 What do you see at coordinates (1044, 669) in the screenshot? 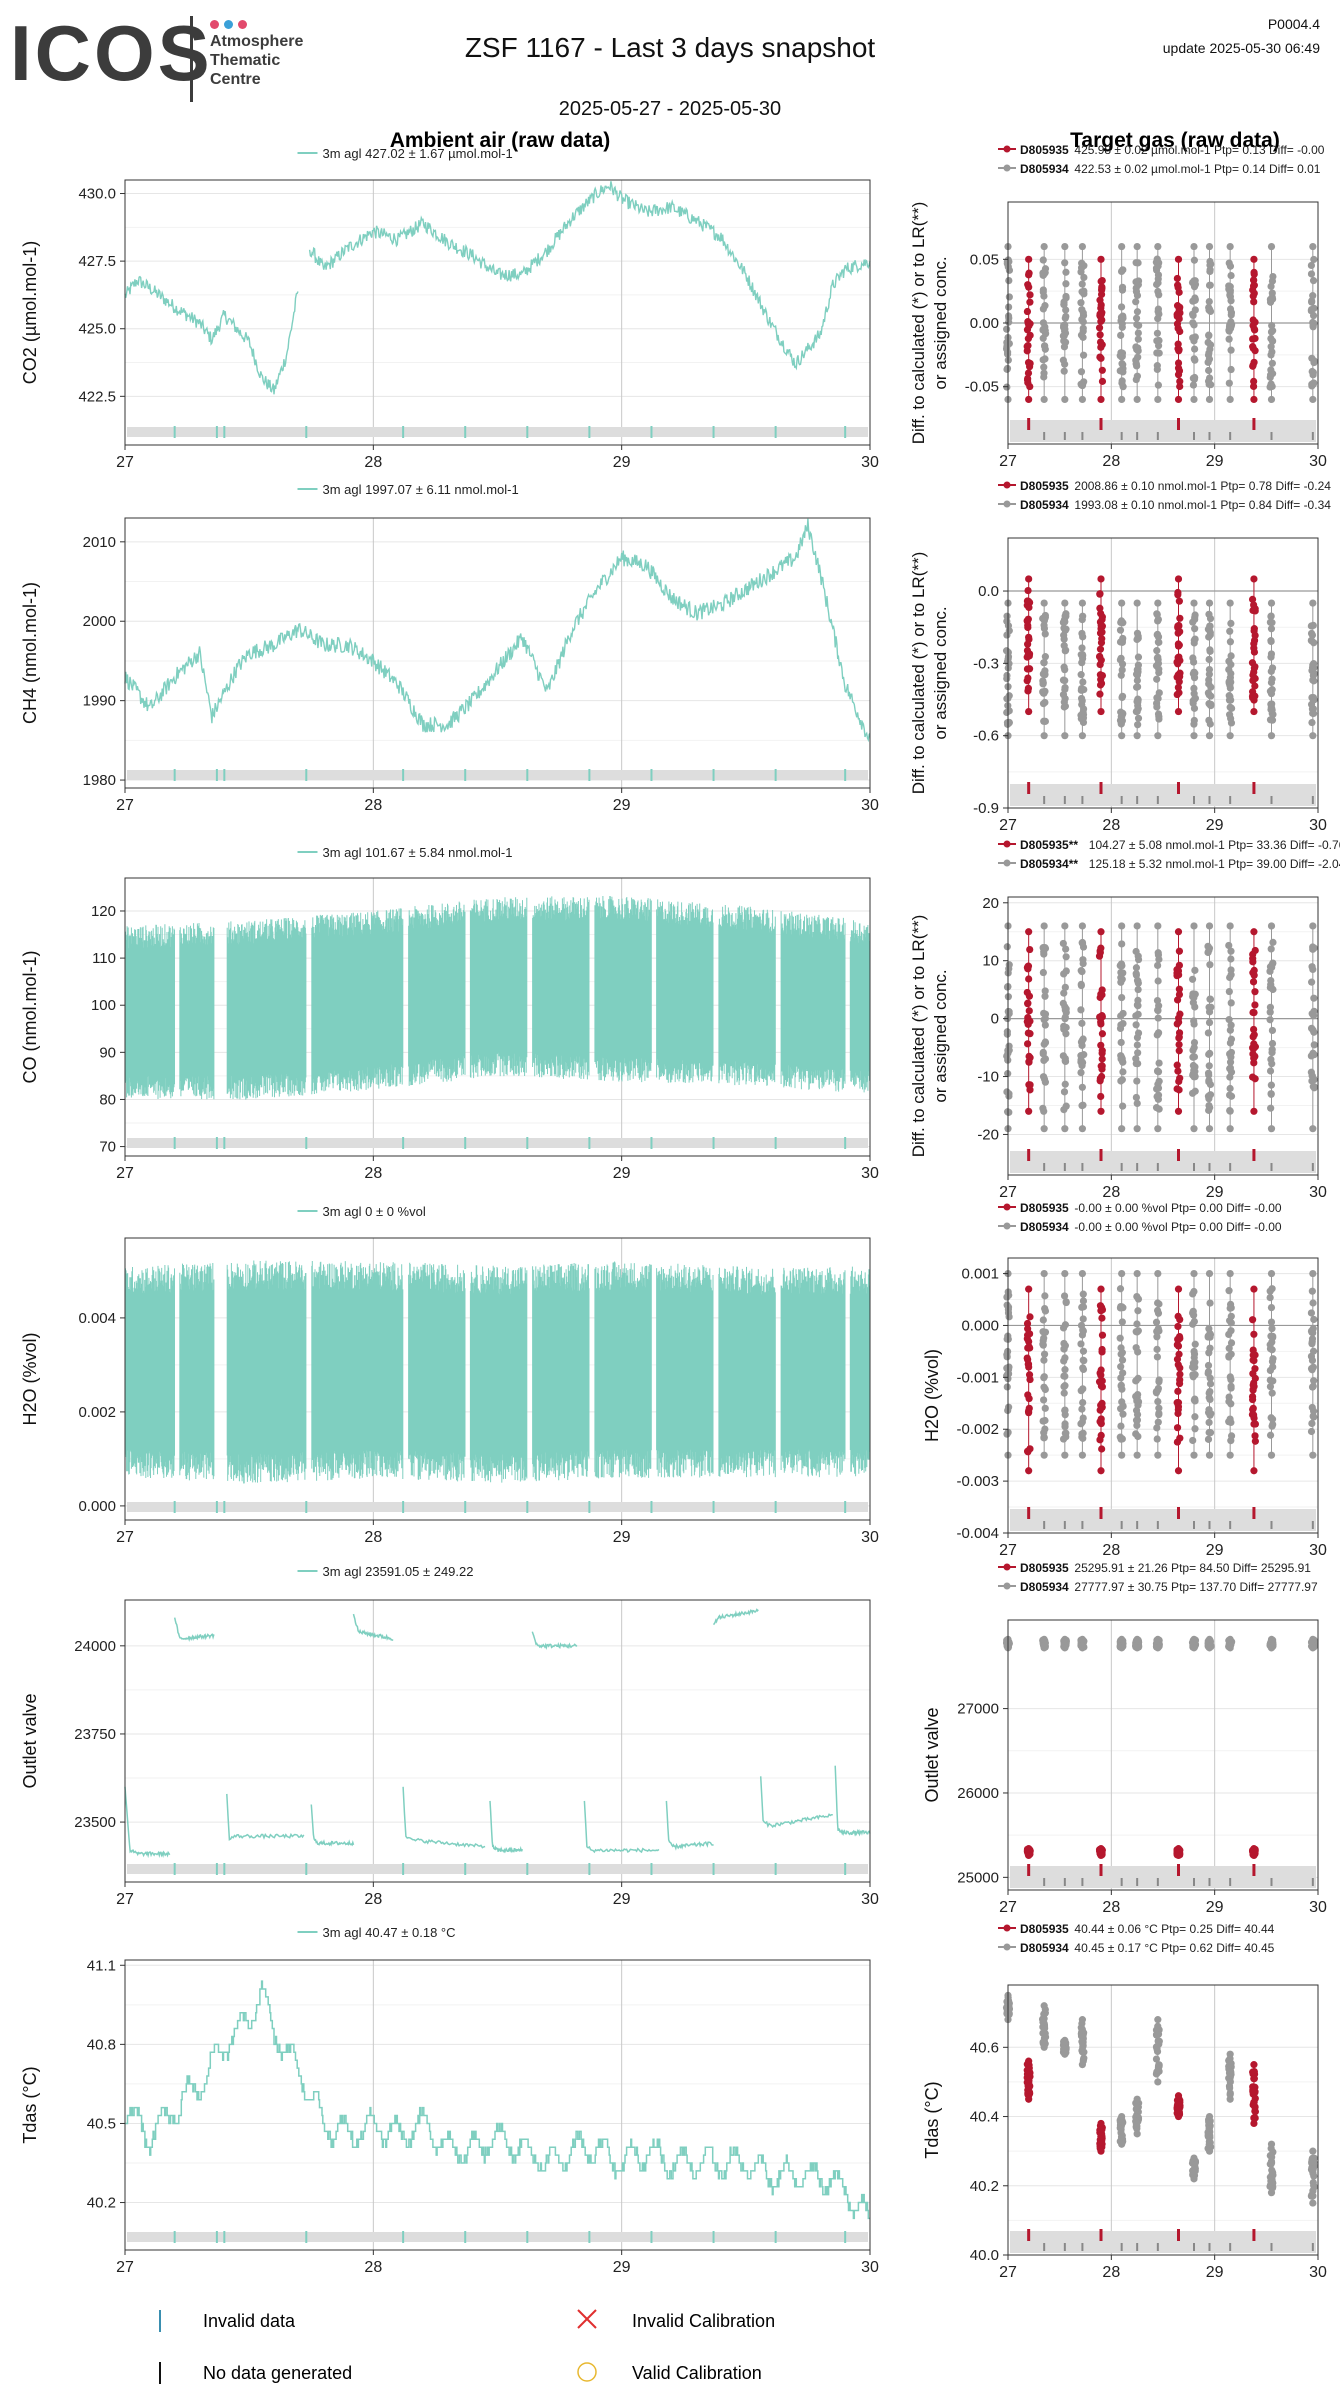
I see `target-ch4-grey-column` at bounding box center [1044, 669].